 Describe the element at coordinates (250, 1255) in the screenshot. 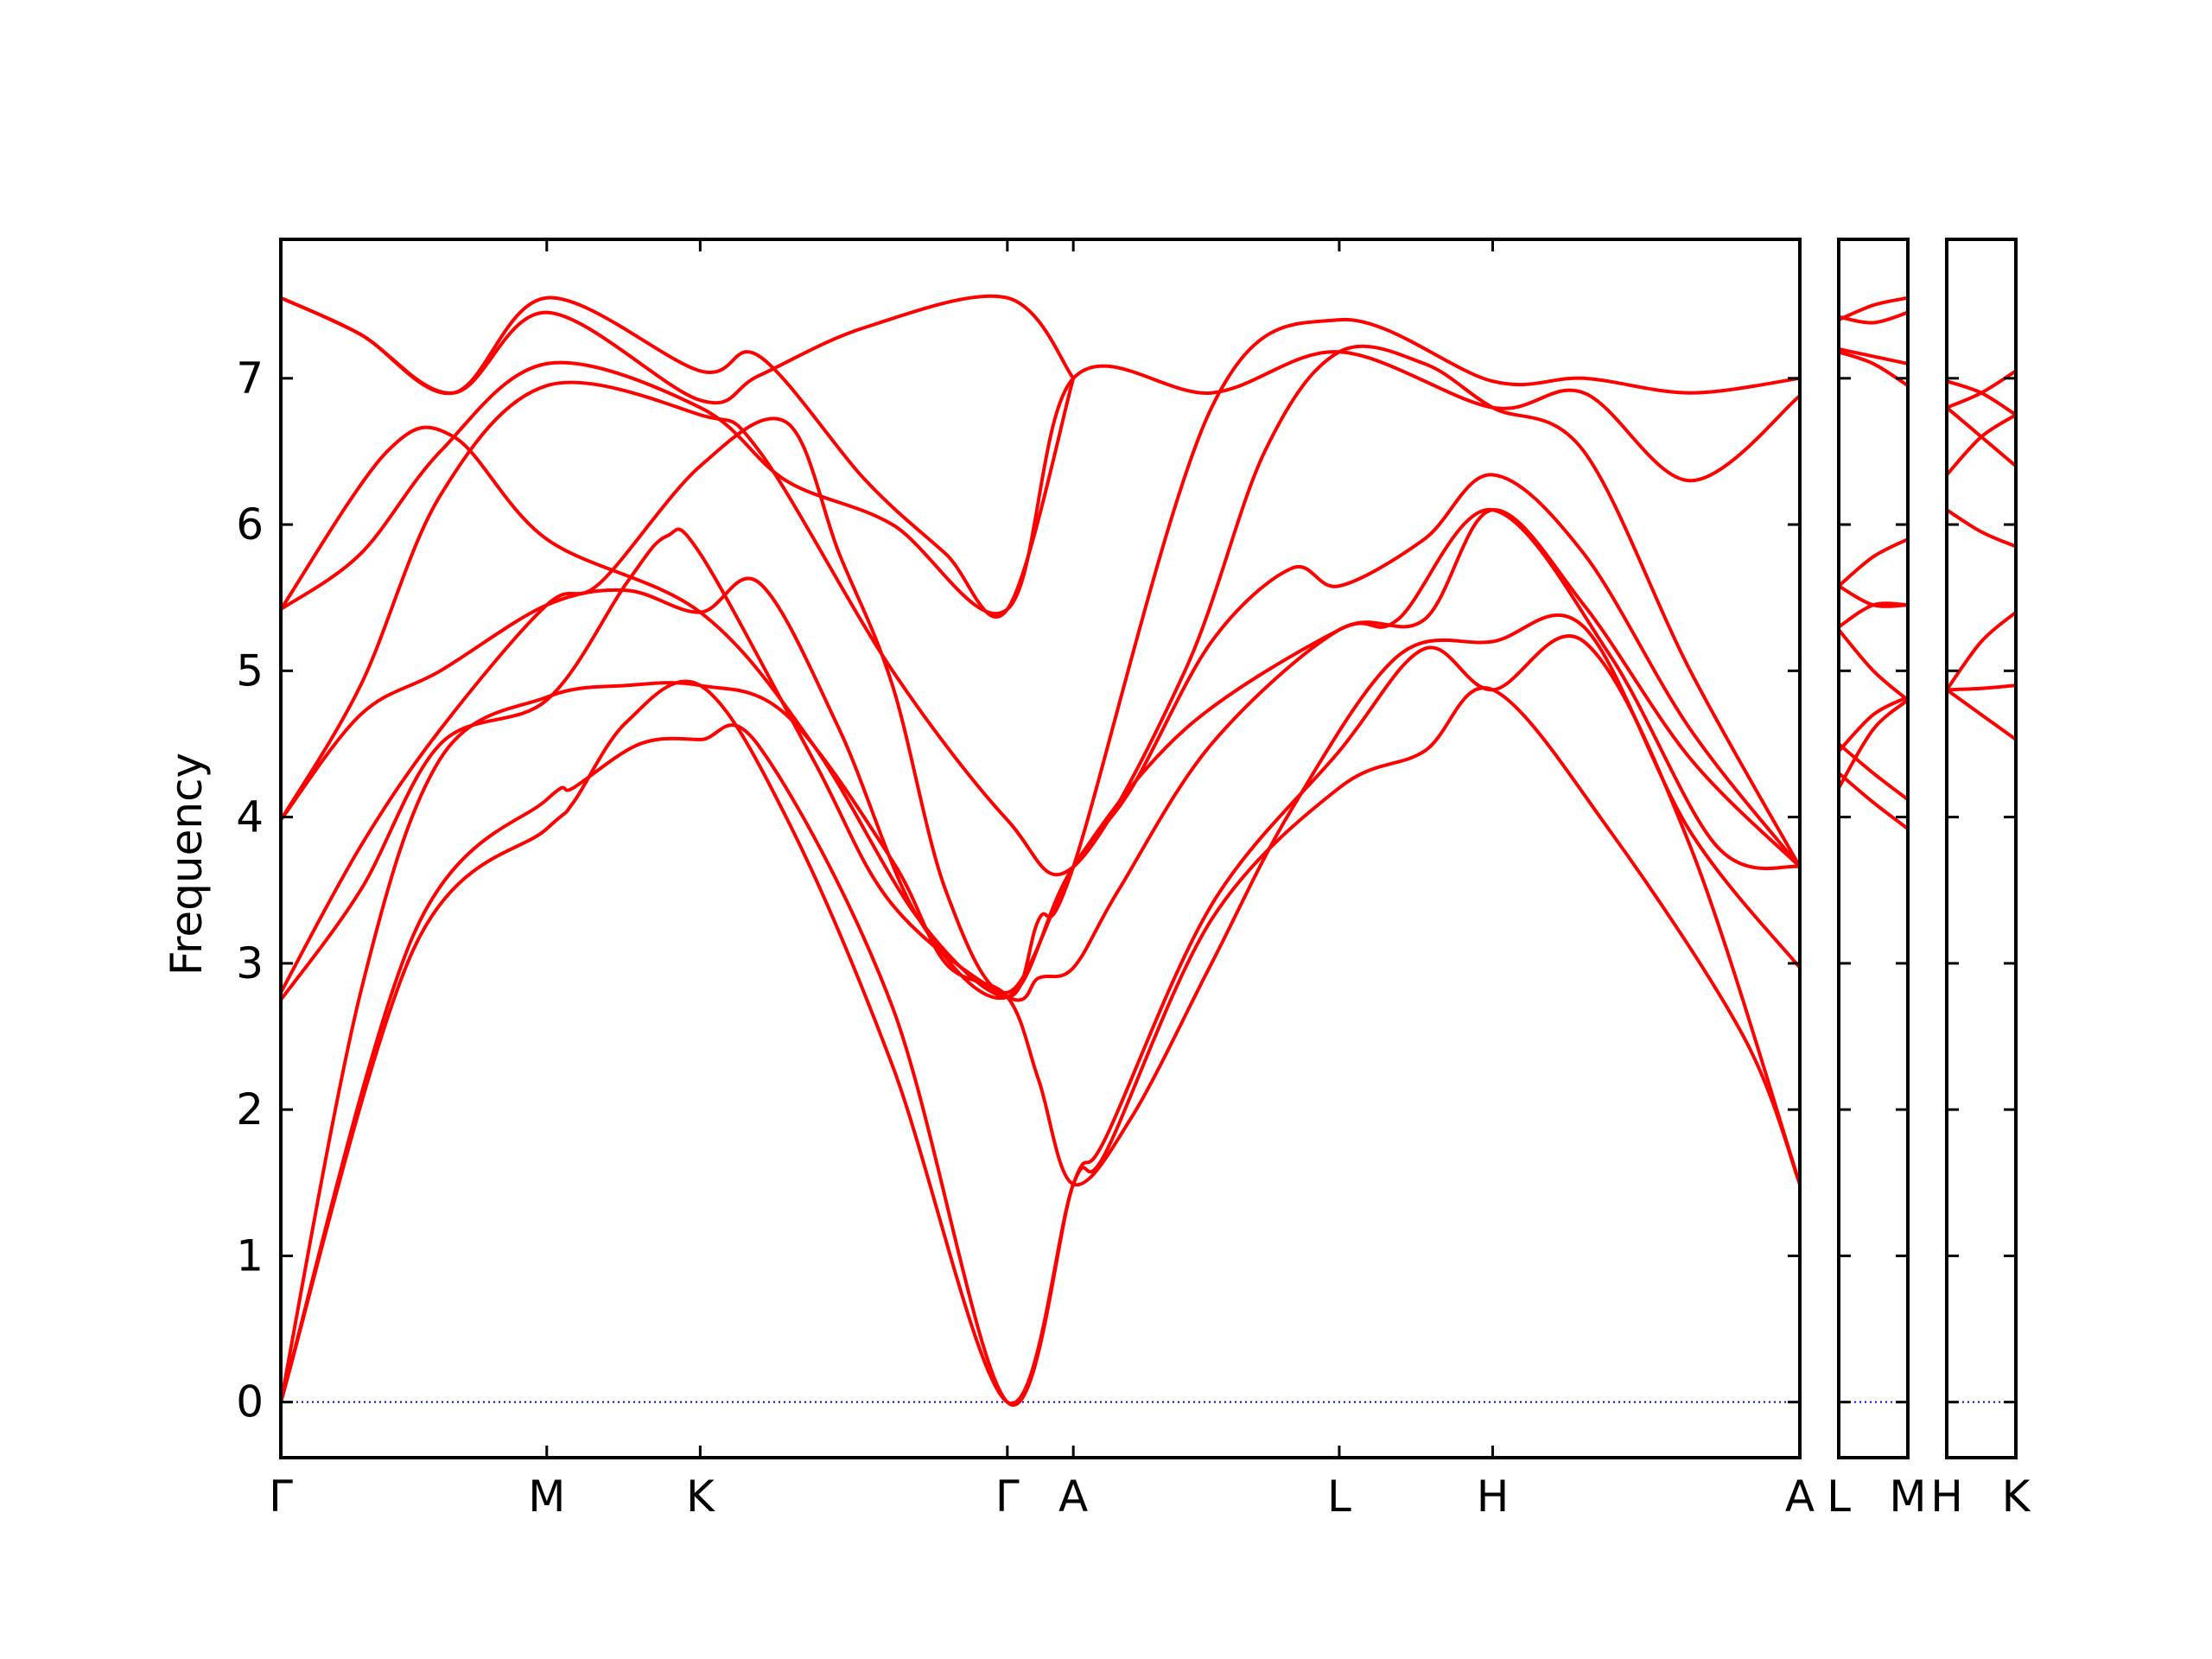

I see `y-tick-label-1: 1` at that location.